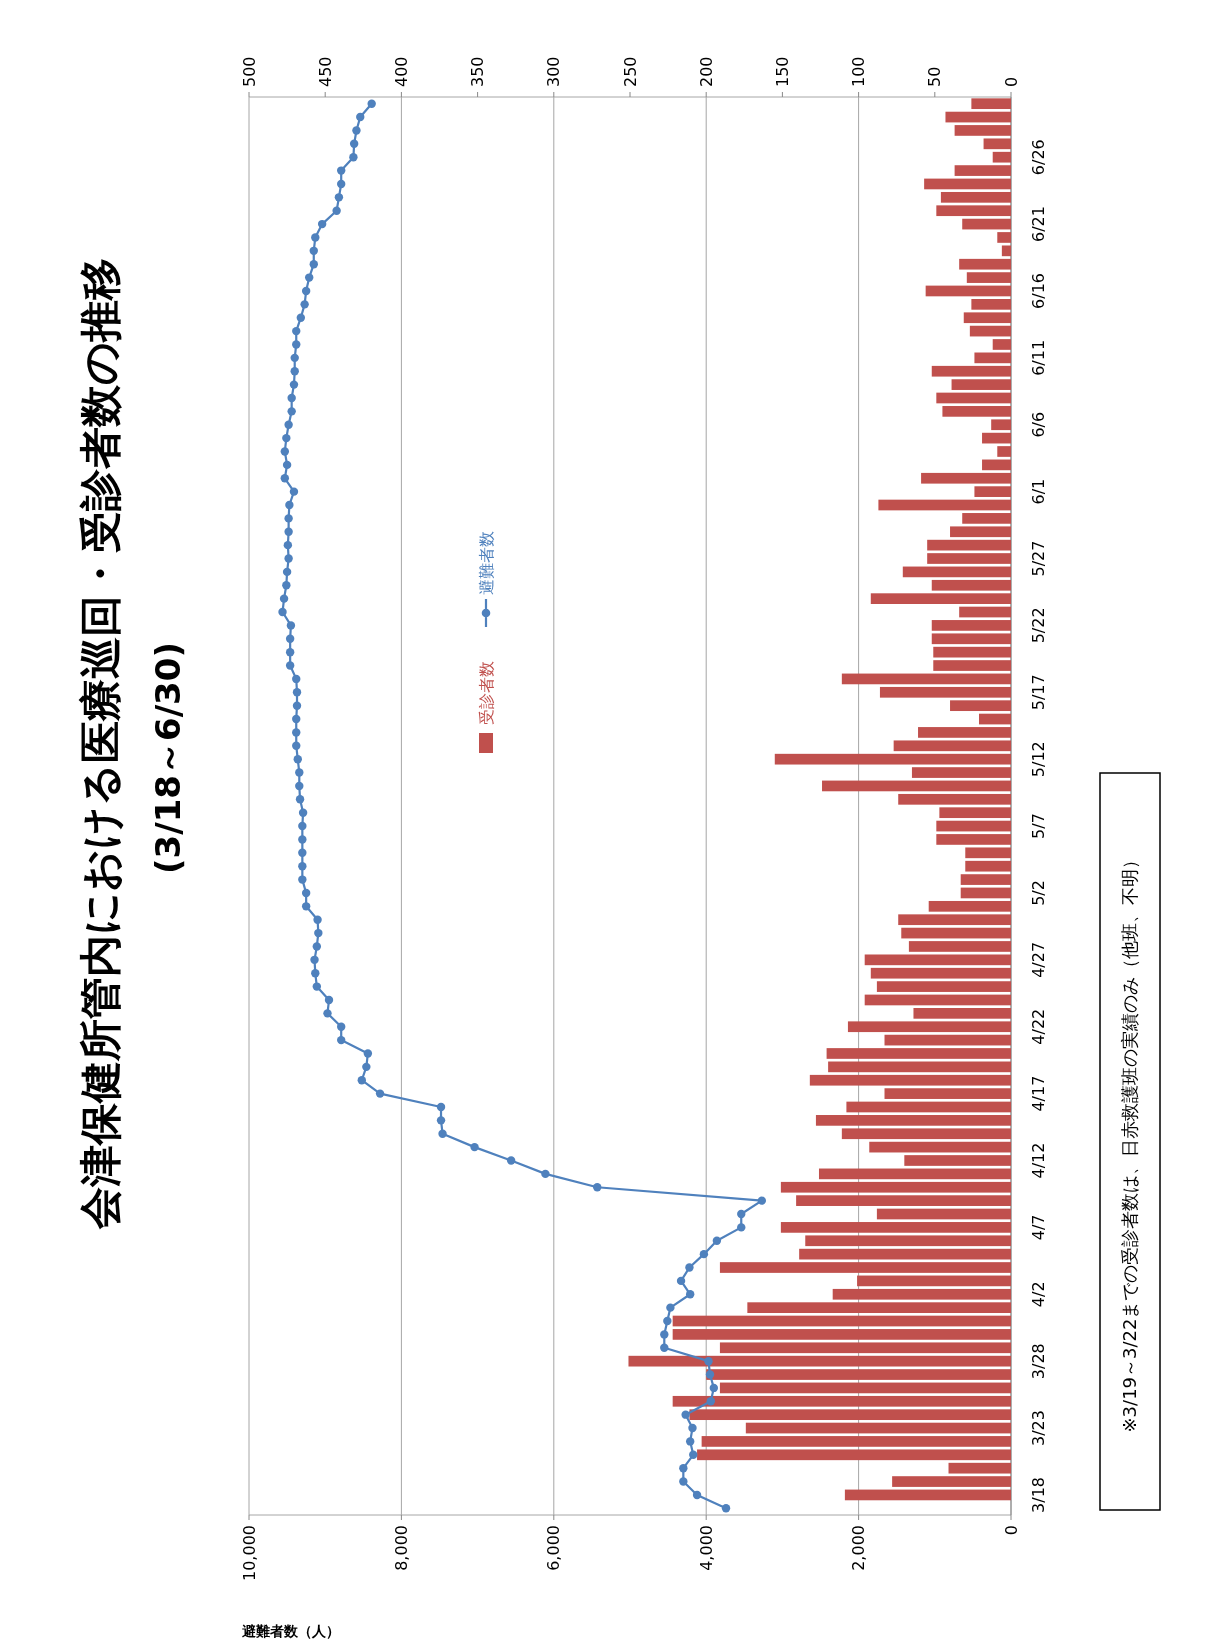  Describe the element at coordinates (1038, 357) in the screenshot. I see `y-tick-label: 6/11` at that location.